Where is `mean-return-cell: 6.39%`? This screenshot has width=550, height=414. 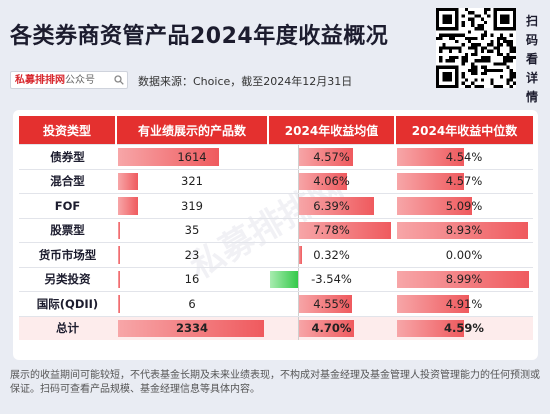 mean-return-cell: 6.39% is located at coordinates (331, 205).